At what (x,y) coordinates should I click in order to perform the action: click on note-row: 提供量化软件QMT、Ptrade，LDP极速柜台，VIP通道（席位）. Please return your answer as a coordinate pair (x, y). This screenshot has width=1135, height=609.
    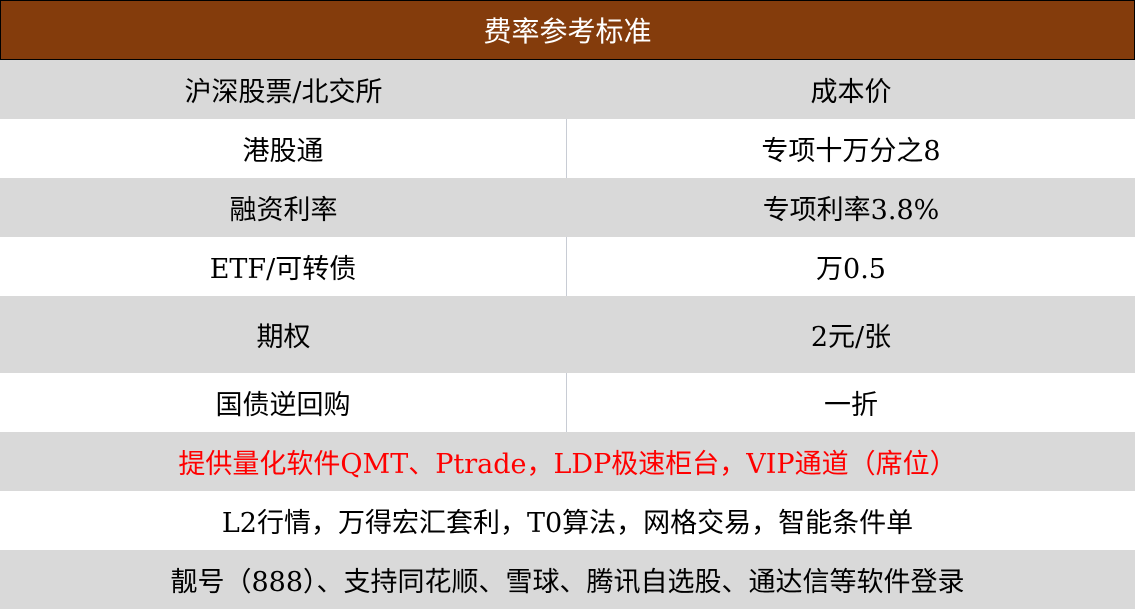
    Looking at the image, I should click on (567, 461).